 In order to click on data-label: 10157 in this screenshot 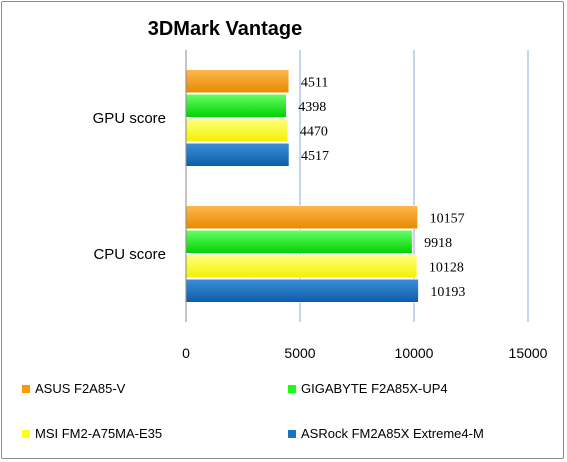, I will do `click(447, 218)`.